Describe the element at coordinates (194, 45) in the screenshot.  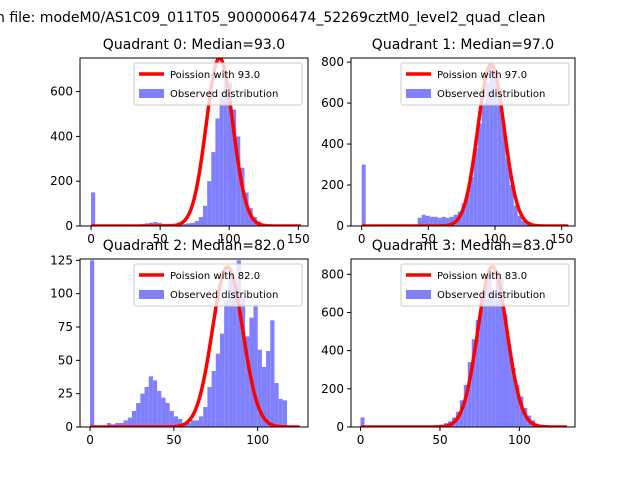
I see `subplot-title: Quadrant 0: Median=93.0` at that location.